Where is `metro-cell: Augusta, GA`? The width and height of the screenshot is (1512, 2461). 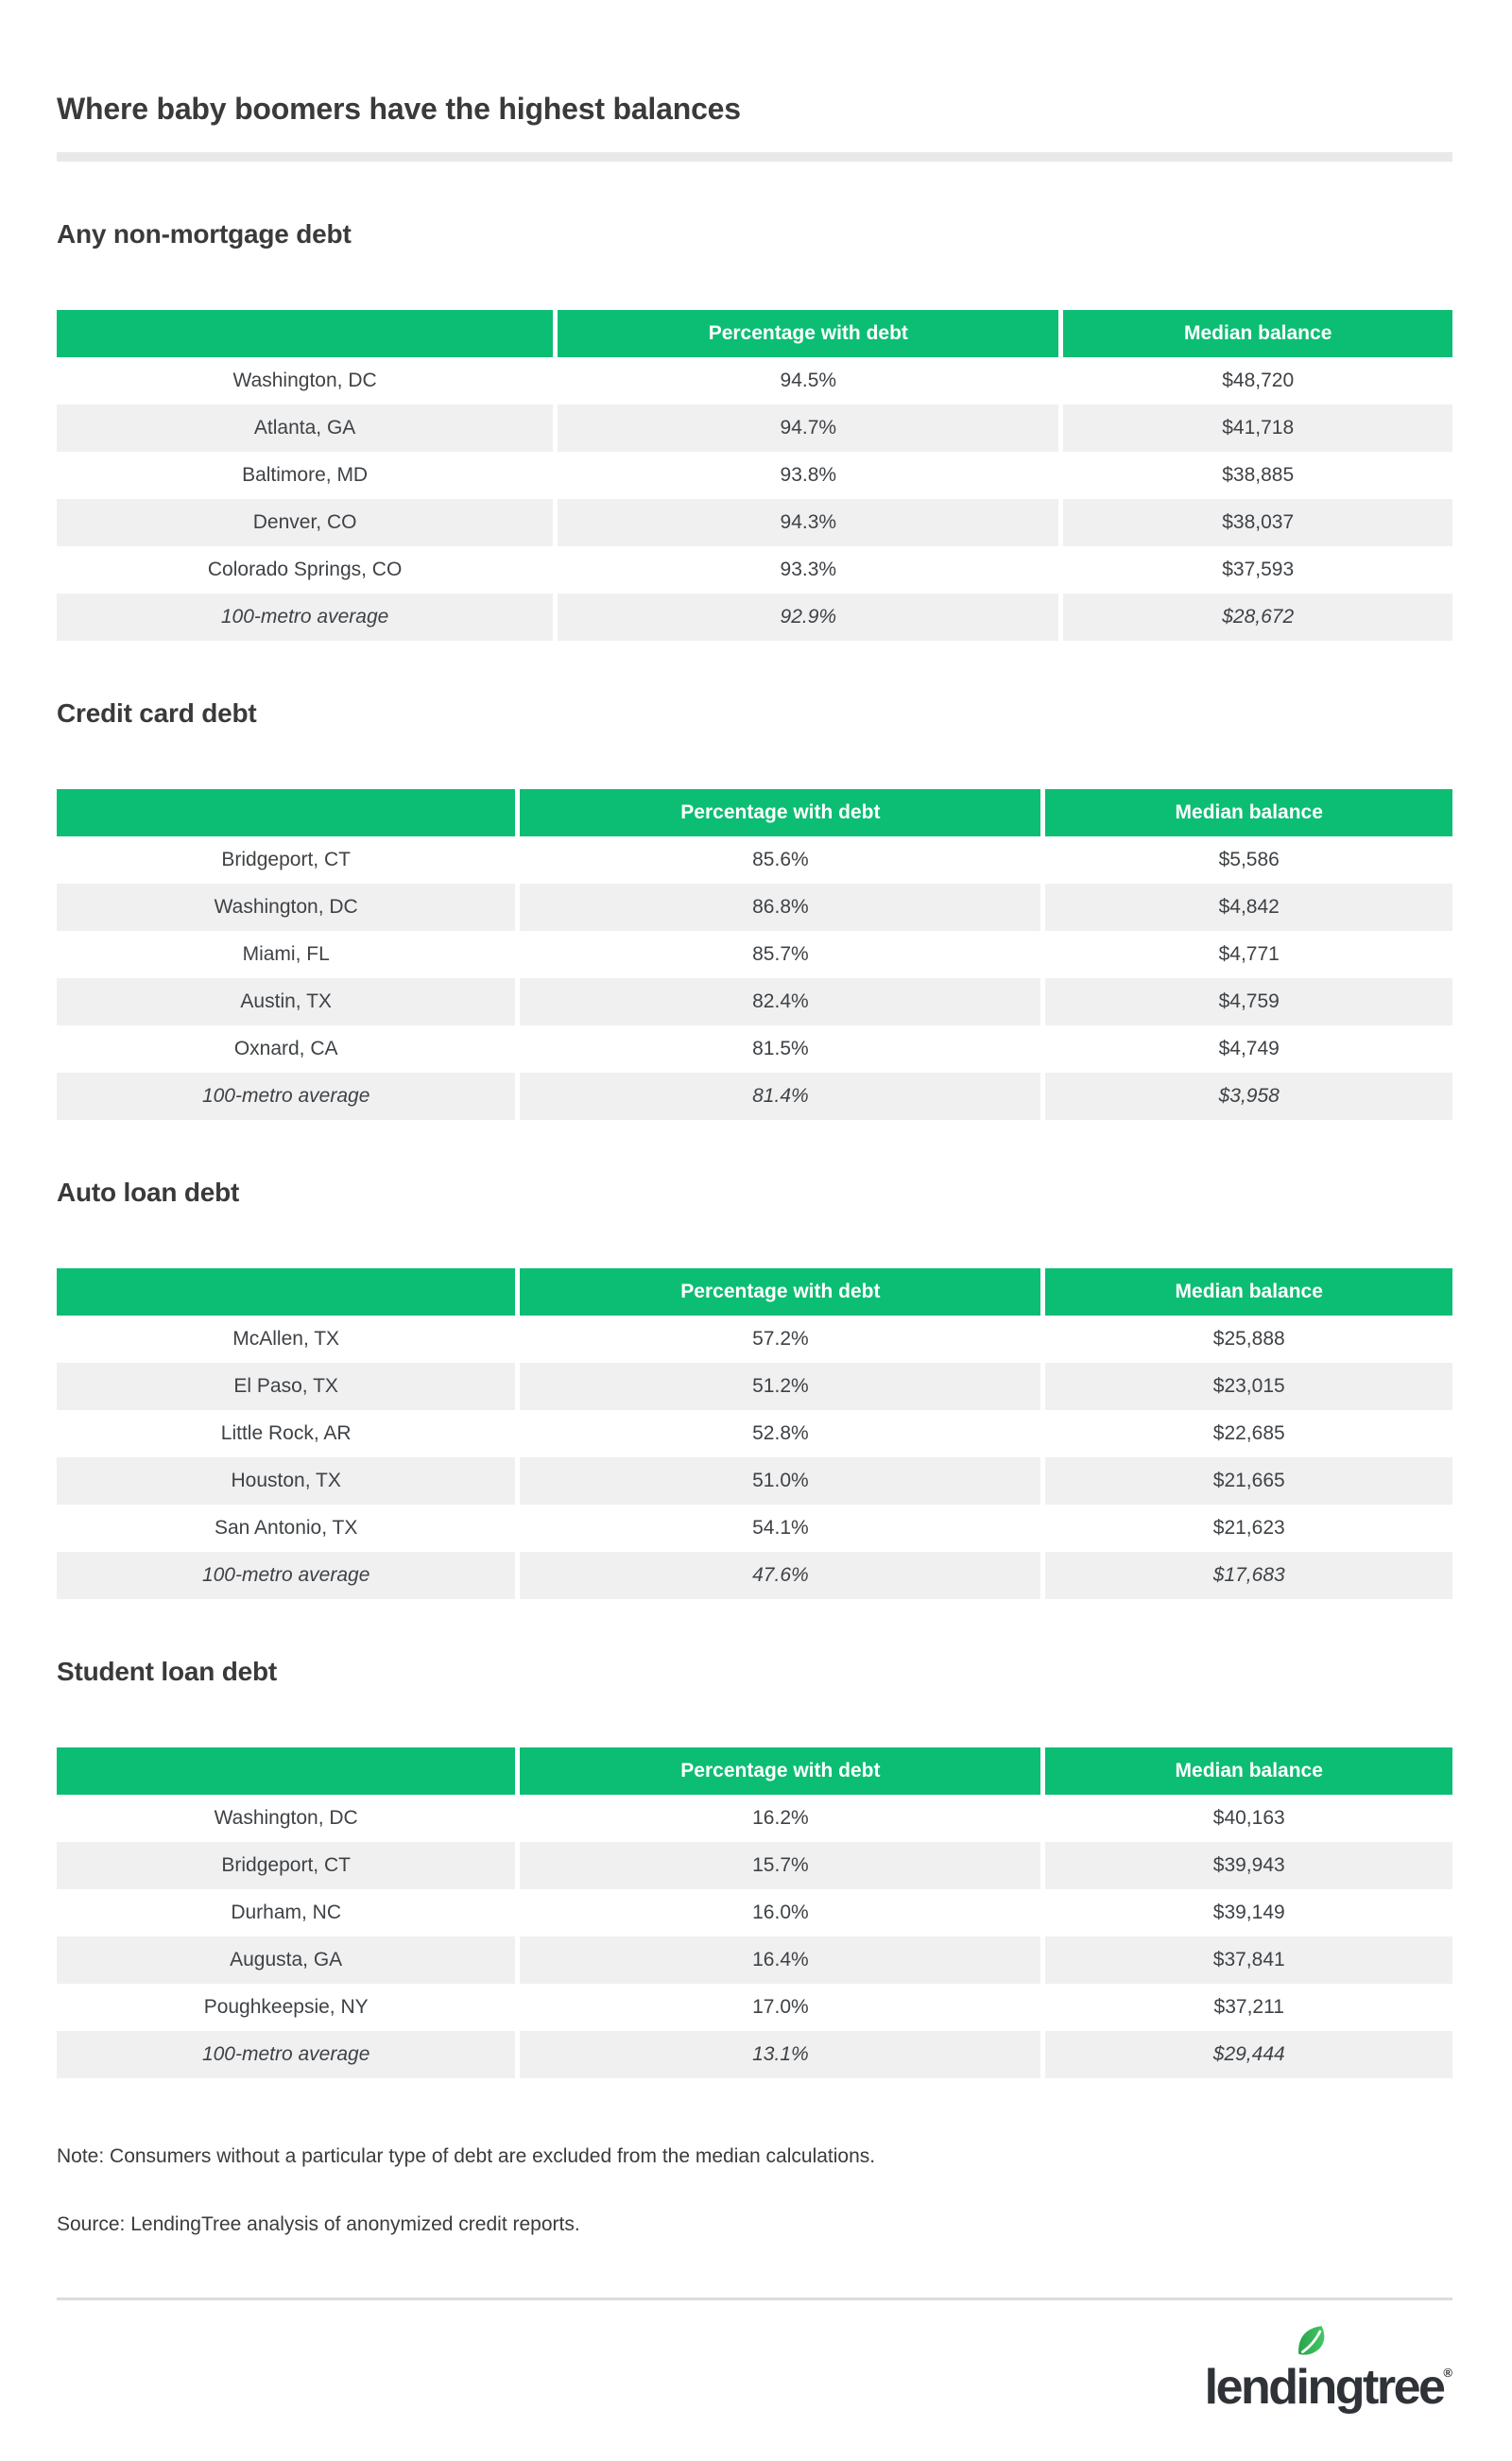
metro-cell: Augusta, GA is located at coordinates (286, 1960).